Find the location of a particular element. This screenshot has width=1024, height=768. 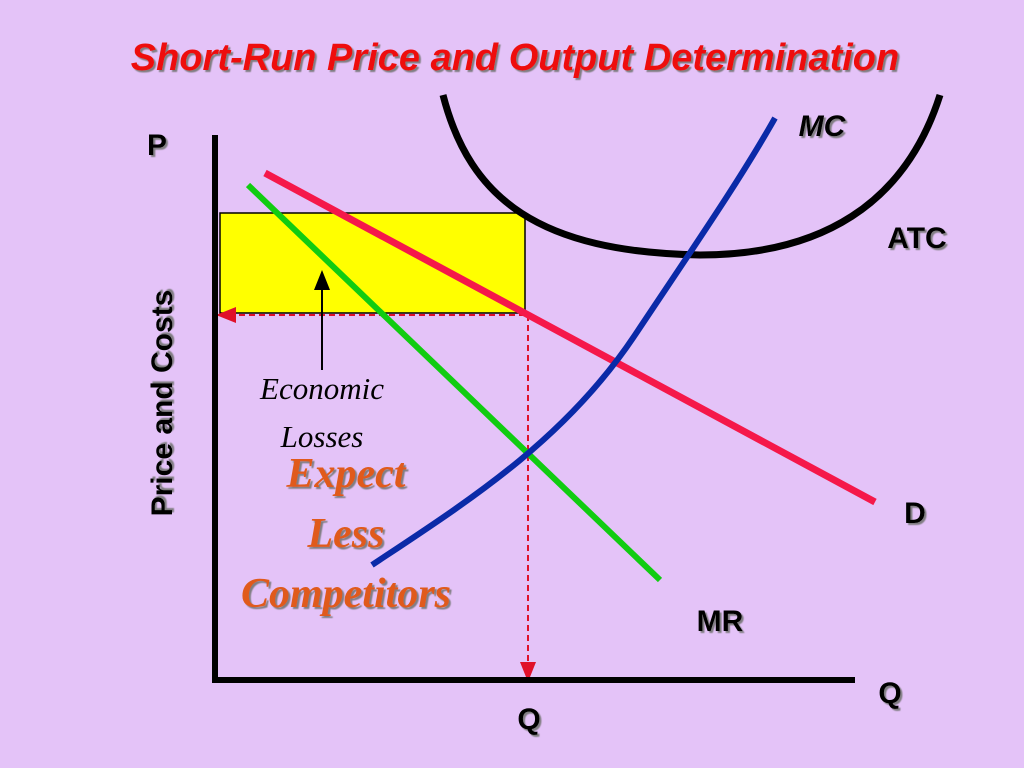

quantity-marker: Q is located at coordinates (528, 719).